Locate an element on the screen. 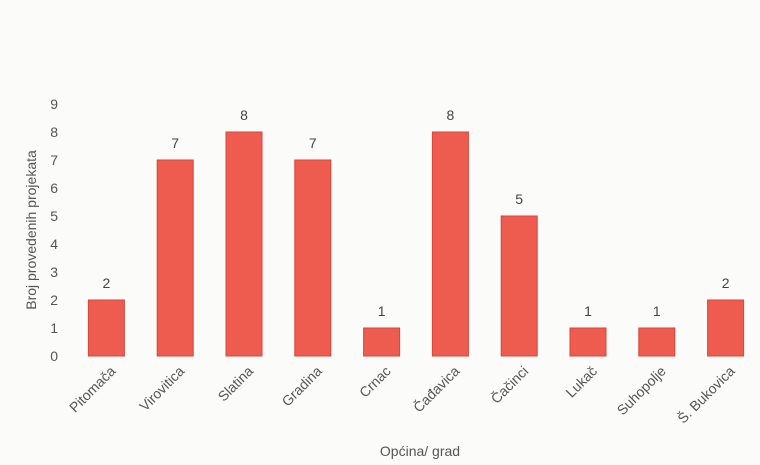 The height and width of the screenshot is (465, 760). x-tick-label: Lukač is located at coordinates (581, 382).